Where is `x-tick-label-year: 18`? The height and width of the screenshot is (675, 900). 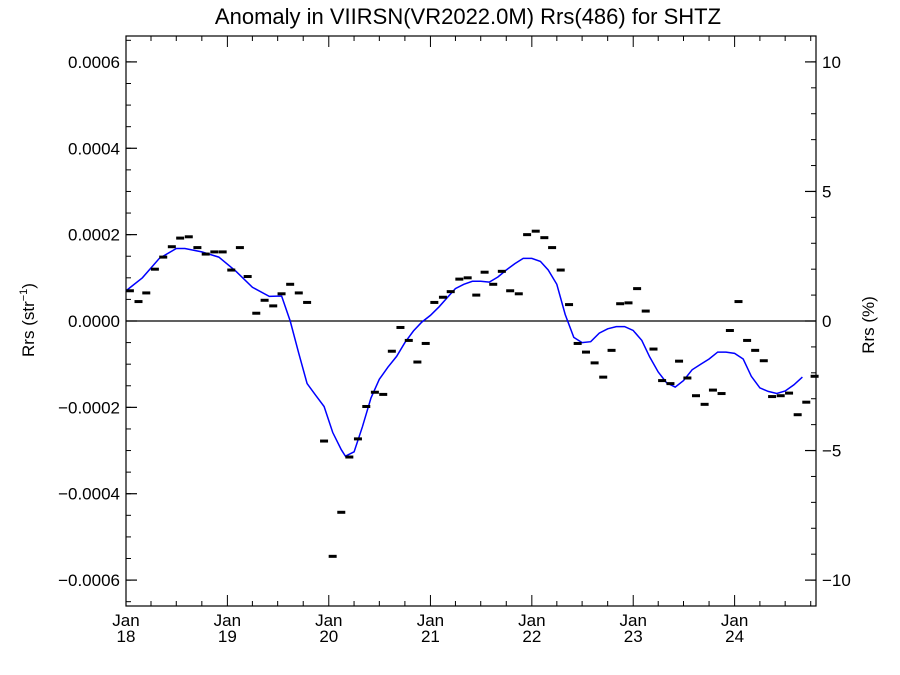 x-tick-label-year: 18 is located at coordinates (126, 636).